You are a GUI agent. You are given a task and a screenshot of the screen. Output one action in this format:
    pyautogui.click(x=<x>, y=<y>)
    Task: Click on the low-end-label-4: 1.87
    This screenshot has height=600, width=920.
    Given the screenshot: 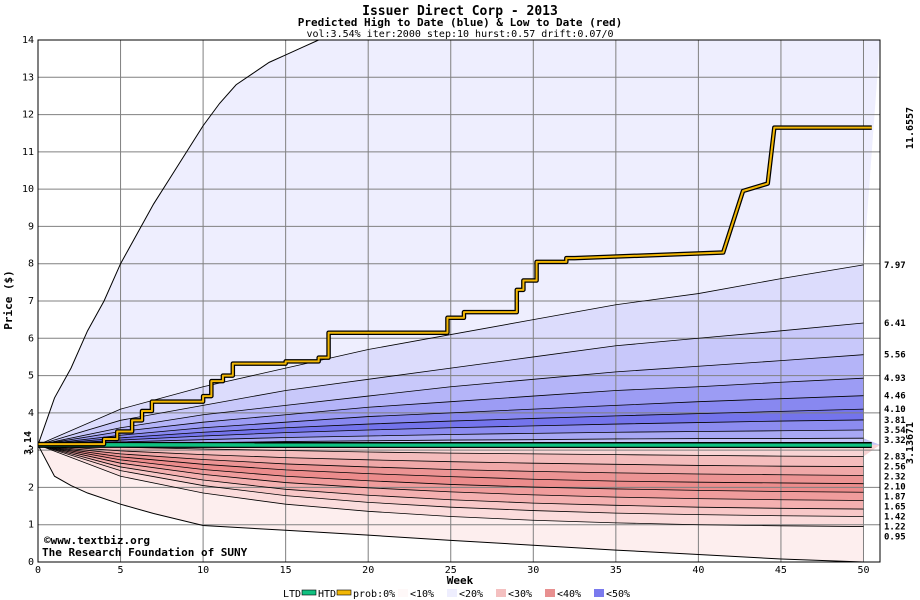 What is the action you would take?
    pyautogui.click(x=895, y=498)
    